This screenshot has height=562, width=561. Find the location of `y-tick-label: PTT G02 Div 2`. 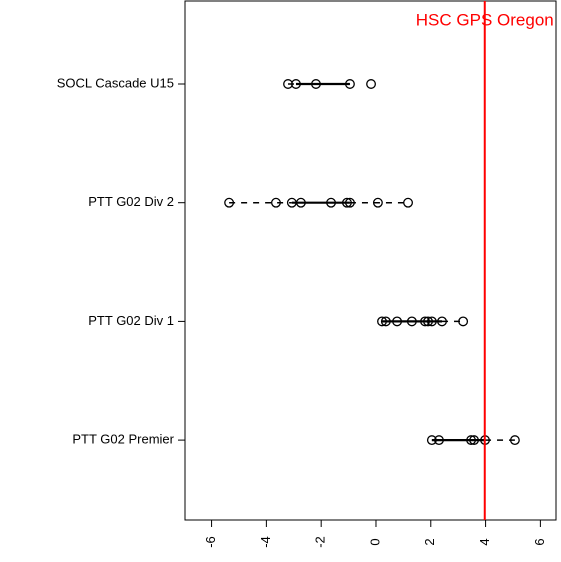

y-tick-label: PTT G02 Div 2 is located at coordinates (131, 201).